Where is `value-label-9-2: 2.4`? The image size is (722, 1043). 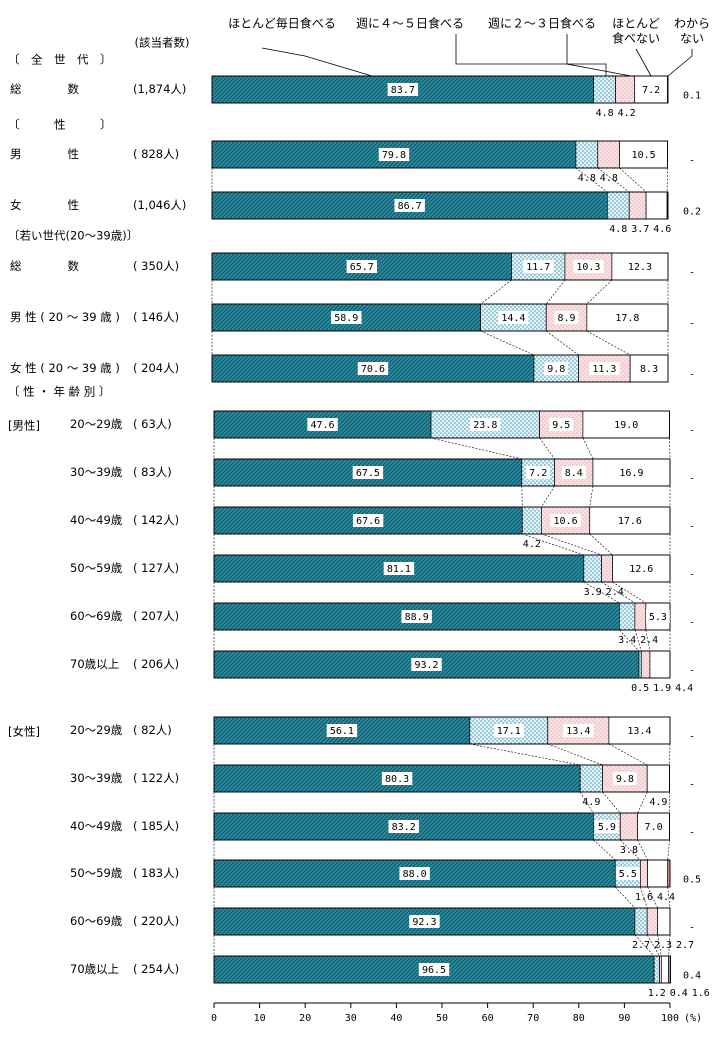 value-label-9-2: 2.4 is located at coordinates (615, 592).